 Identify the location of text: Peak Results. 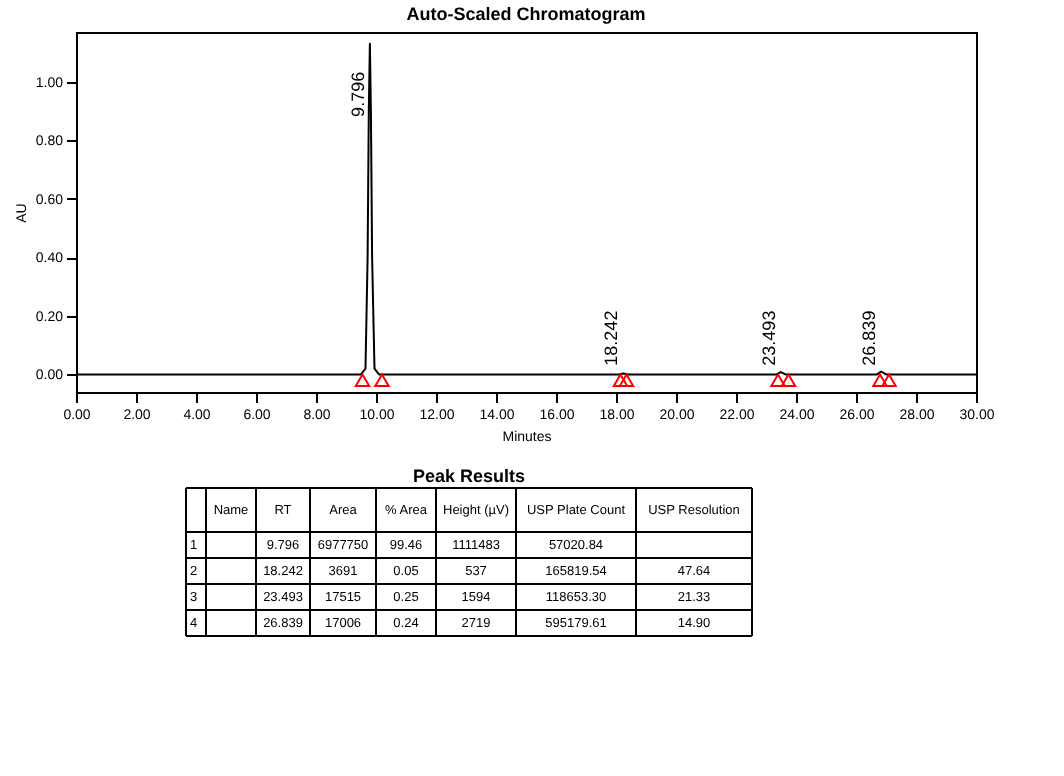
(469, 476).